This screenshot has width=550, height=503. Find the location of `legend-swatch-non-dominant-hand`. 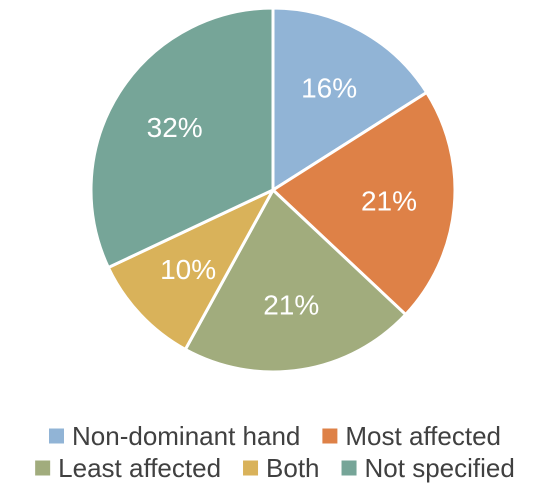

legend-swatch-non-dominant-hand is located at coordinates (56, 436).